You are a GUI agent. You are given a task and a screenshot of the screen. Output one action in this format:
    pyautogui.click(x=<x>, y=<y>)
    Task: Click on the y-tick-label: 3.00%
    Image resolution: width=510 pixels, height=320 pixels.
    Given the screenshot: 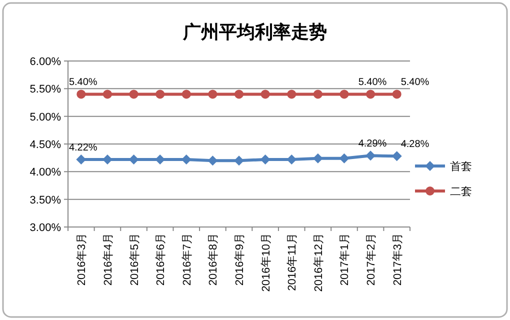 What is the action you would take?
    pyautogui.click(x=46, y=228)
    